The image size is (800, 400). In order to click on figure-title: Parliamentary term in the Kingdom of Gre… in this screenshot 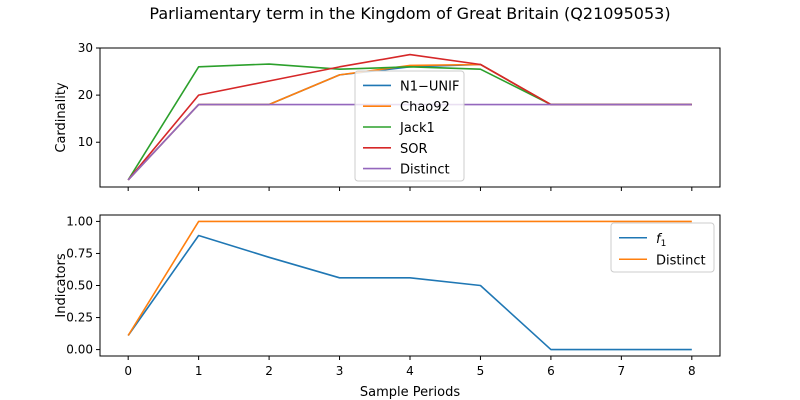, I will do `click(409, 13)`.